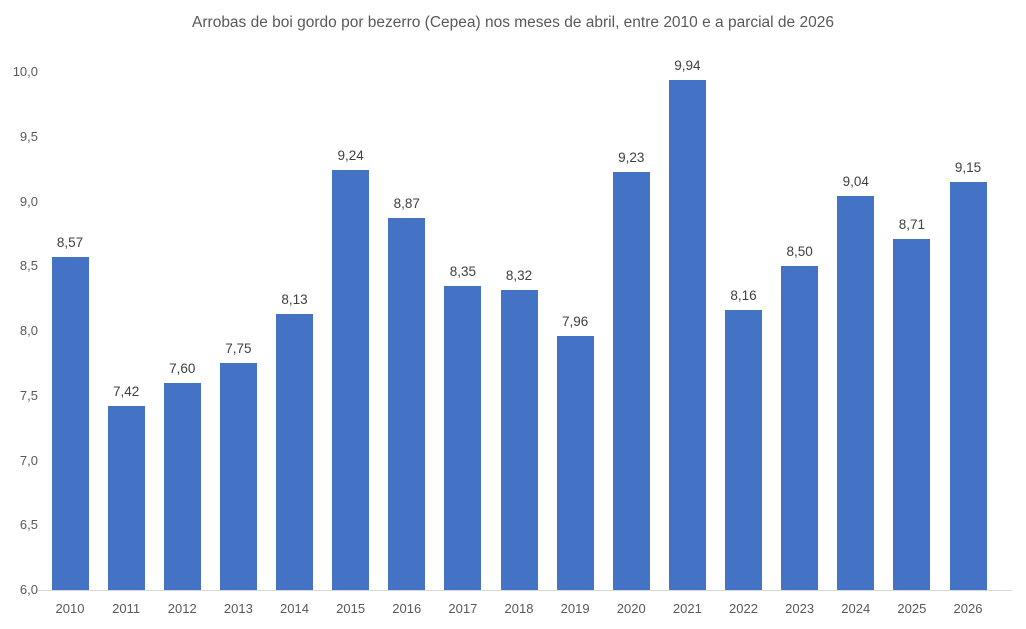  I want to click on data-label-2011: 7,42, so click(126, 392).